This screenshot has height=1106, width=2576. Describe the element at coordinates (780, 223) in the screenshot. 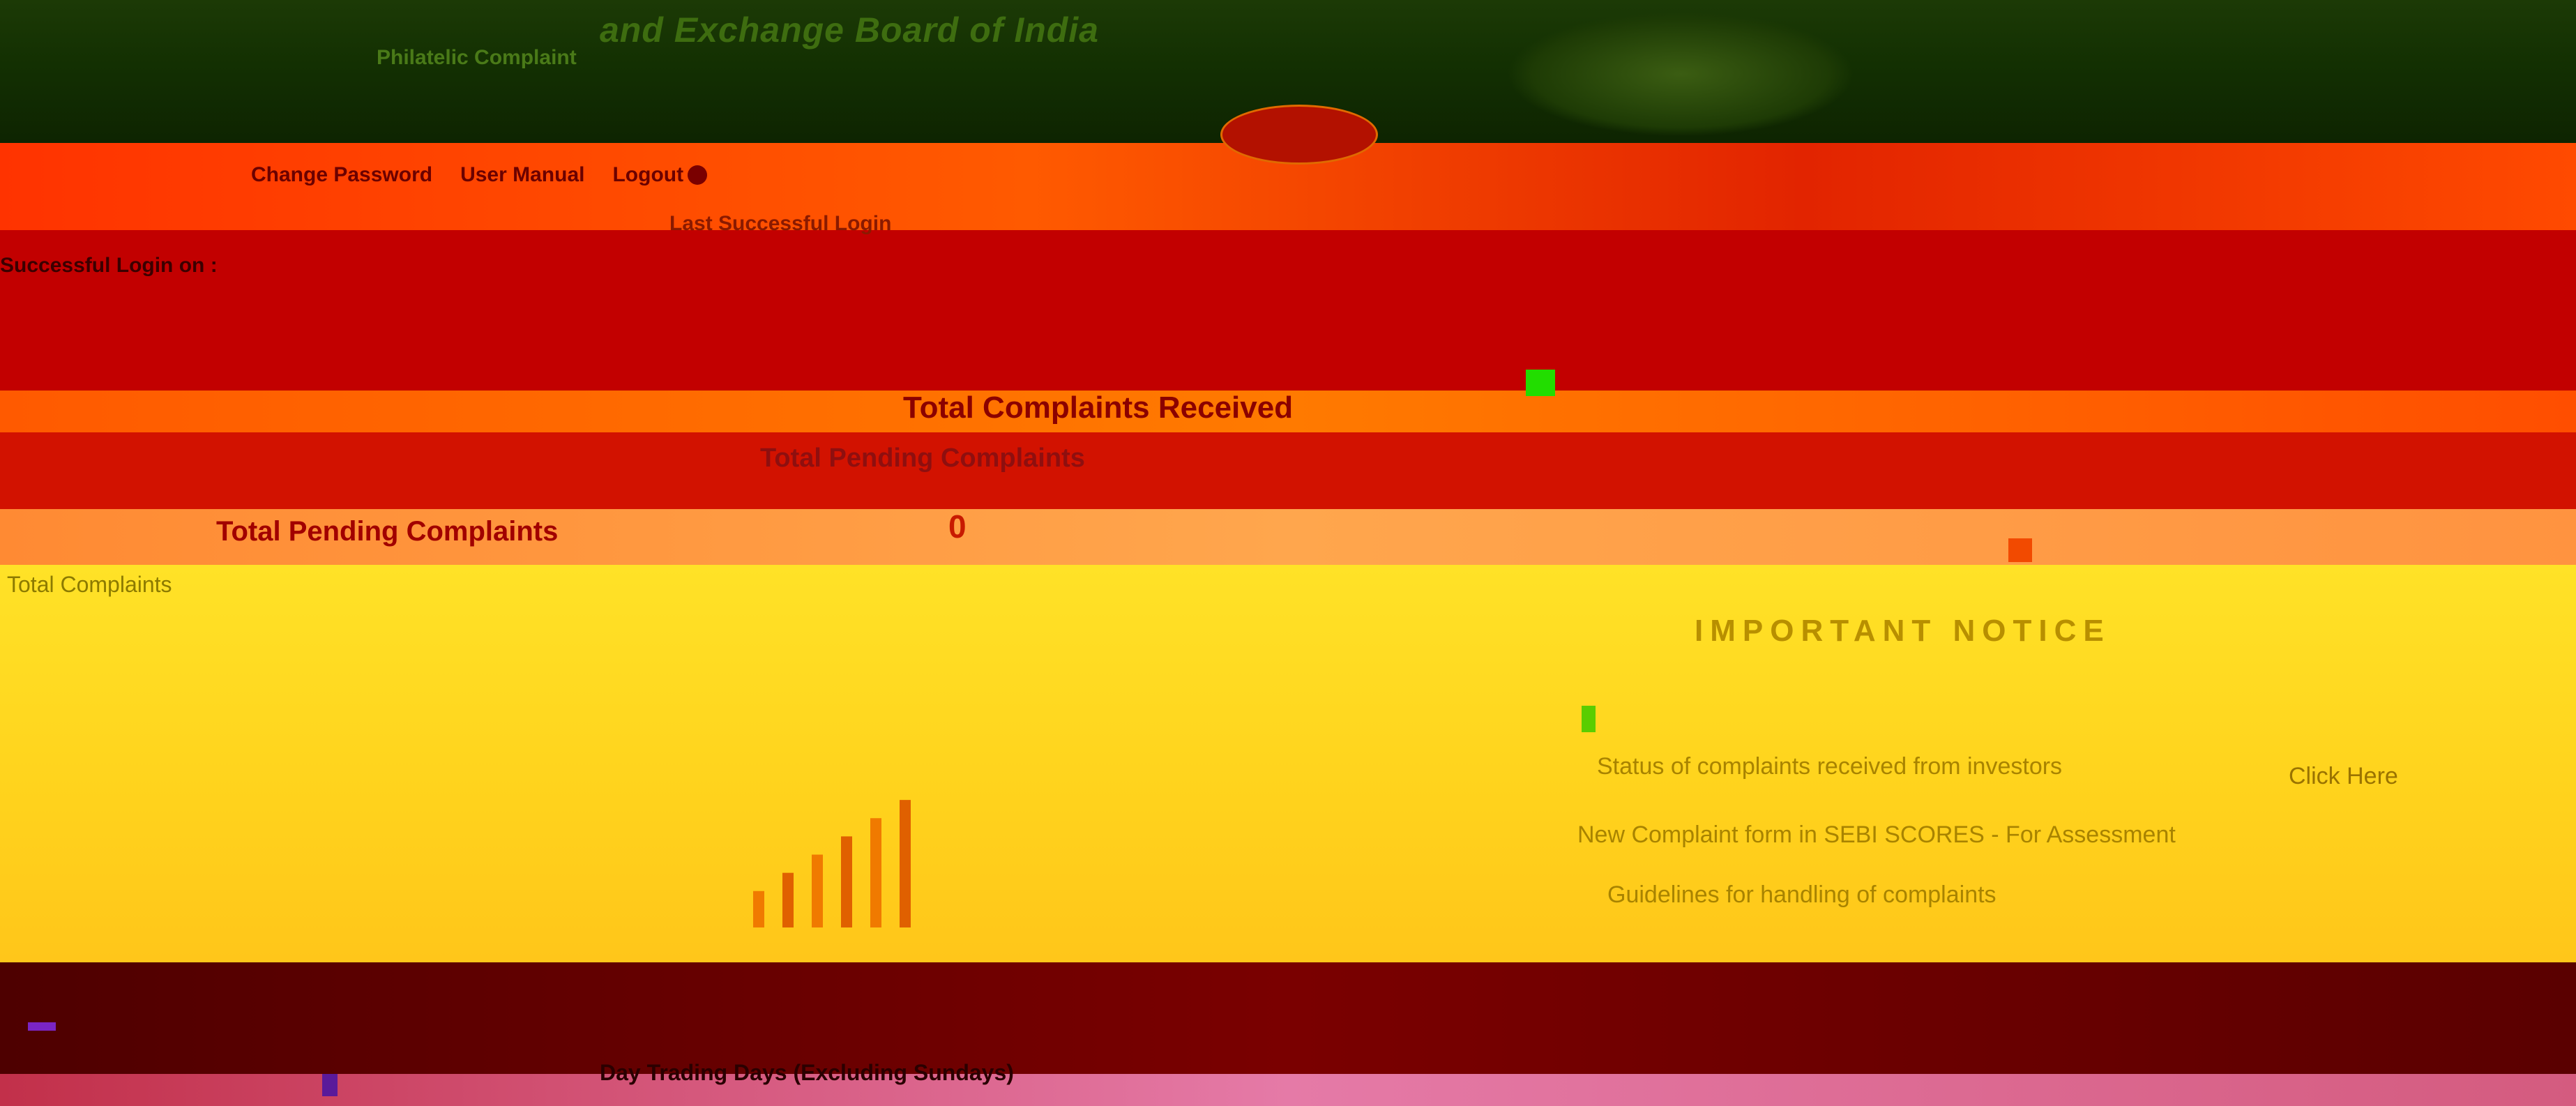

I see `last-login-label: Last Successful Login` at that location.